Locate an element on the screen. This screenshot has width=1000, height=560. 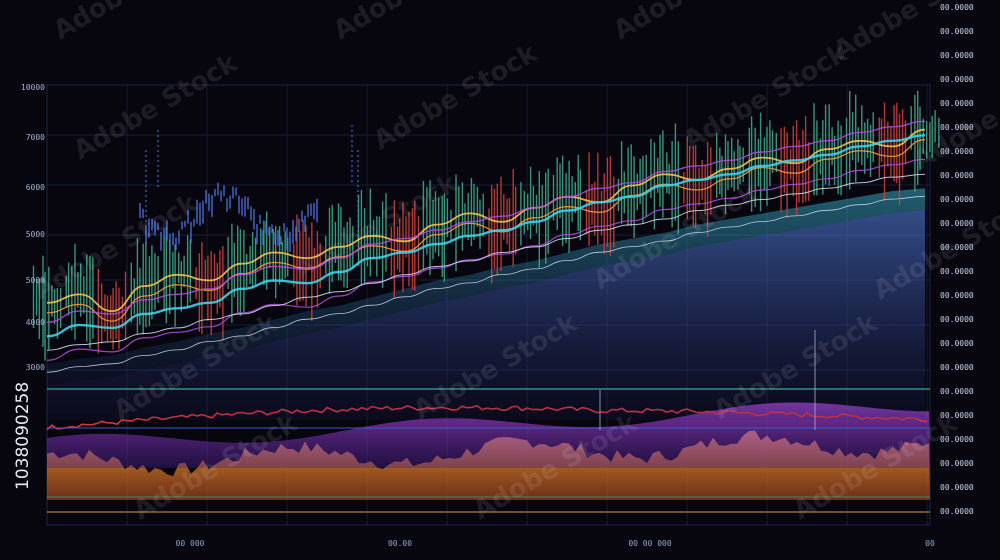
x-axis-label: 00.00 is located at coordinates (400, 543).